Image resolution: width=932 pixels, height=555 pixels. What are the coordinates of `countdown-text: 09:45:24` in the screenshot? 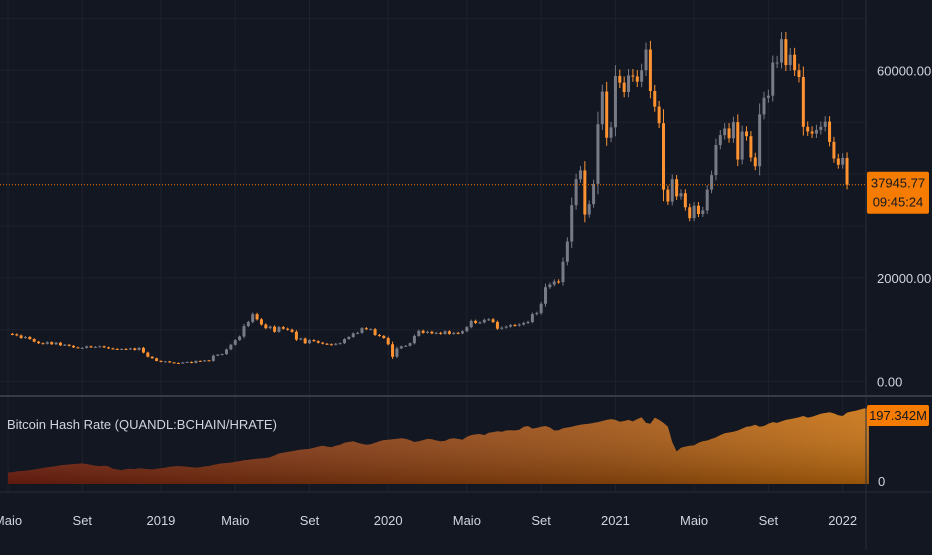 It's located at (898, 202).